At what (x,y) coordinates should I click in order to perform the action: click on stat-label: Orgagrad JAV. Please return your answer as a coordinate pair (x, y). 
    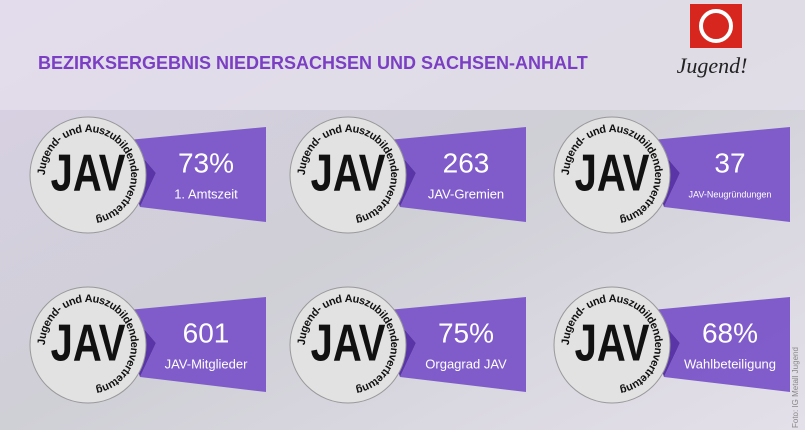
    Looking at the image, I should click on (466, 363).